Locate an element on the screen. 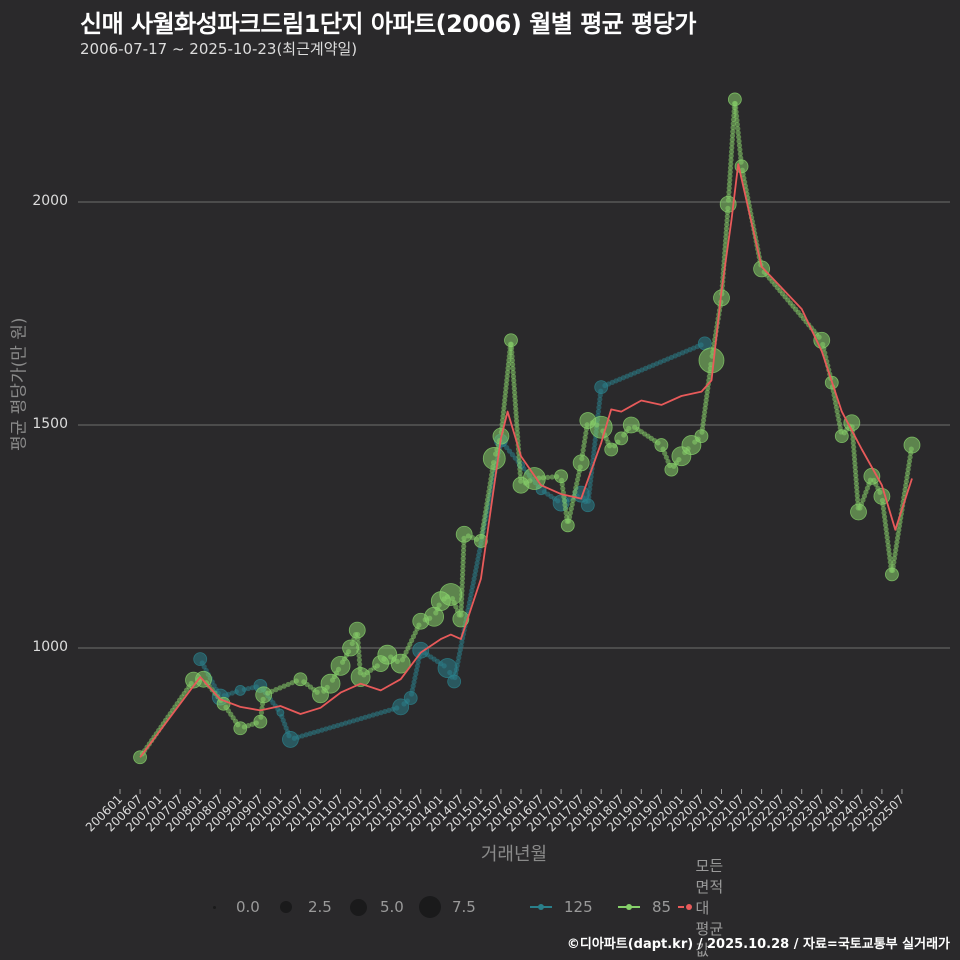 This screenshot has width=960, height=960. chart-subtitle: 2006-07-17 ~ 2025-10-23(최근계약일) is located at coordinates (219, 49).